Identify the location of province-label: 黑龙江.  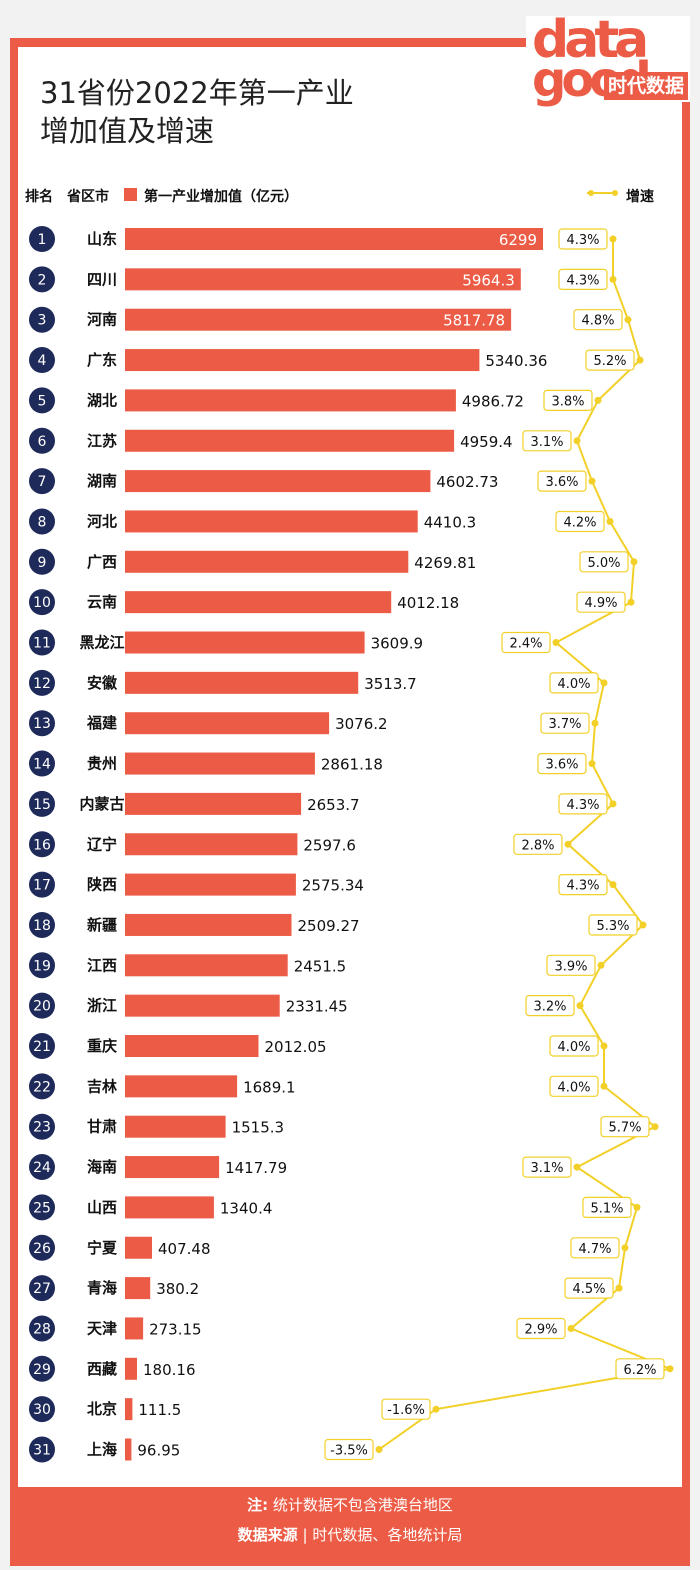
(101, 643).